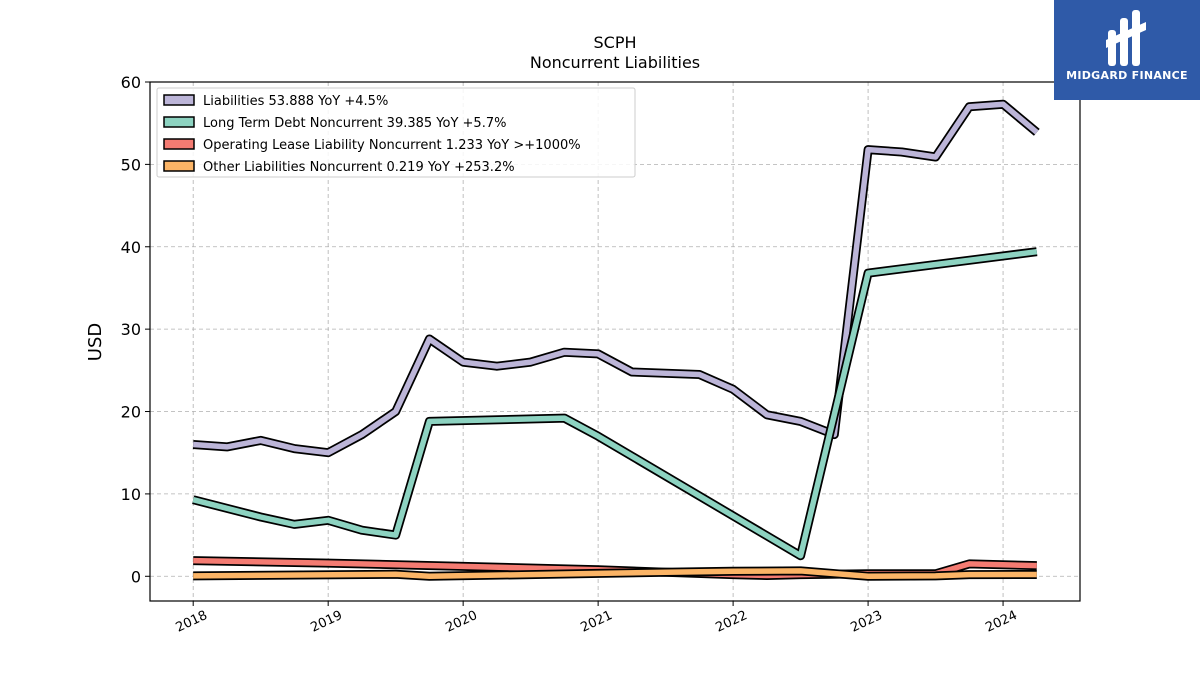 The width and height of the screenshot is (1200, 675). What do you see at coordinates (131, 82) in the screenshot?
I see `y-tick-label: 60` at bounding box center [131, 82].